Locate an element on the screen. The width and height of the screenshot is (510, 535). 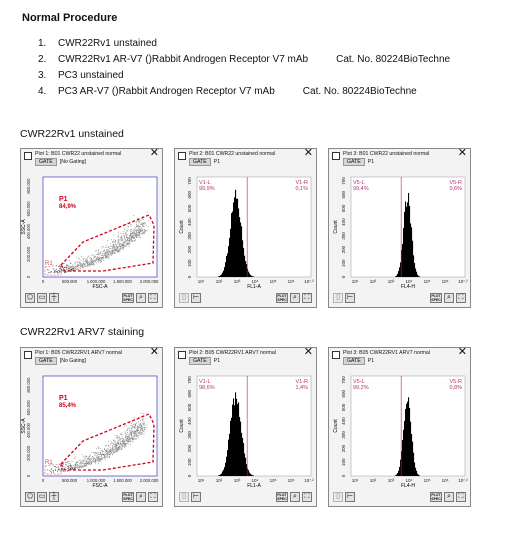
y-tick-label: 200.000 is located at coordinates (28, 453).